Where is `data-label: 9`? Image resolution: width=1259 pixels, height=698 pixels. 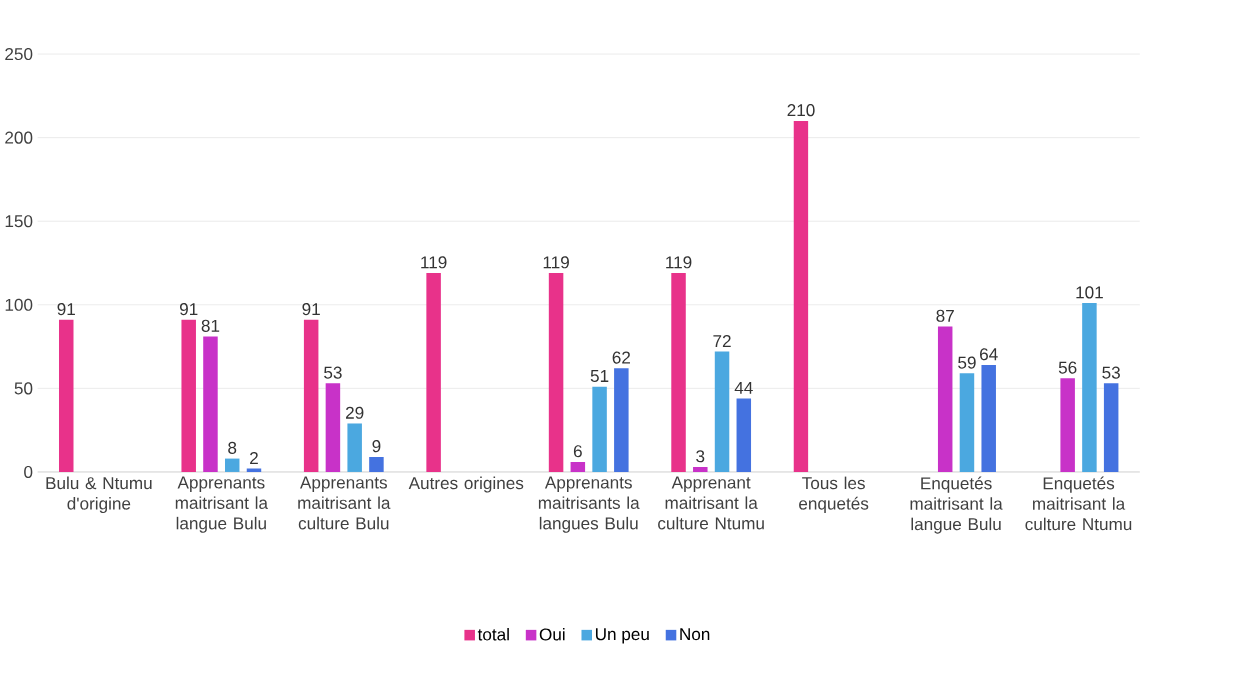
data-label: 9 is located at coordinates (376, 446).